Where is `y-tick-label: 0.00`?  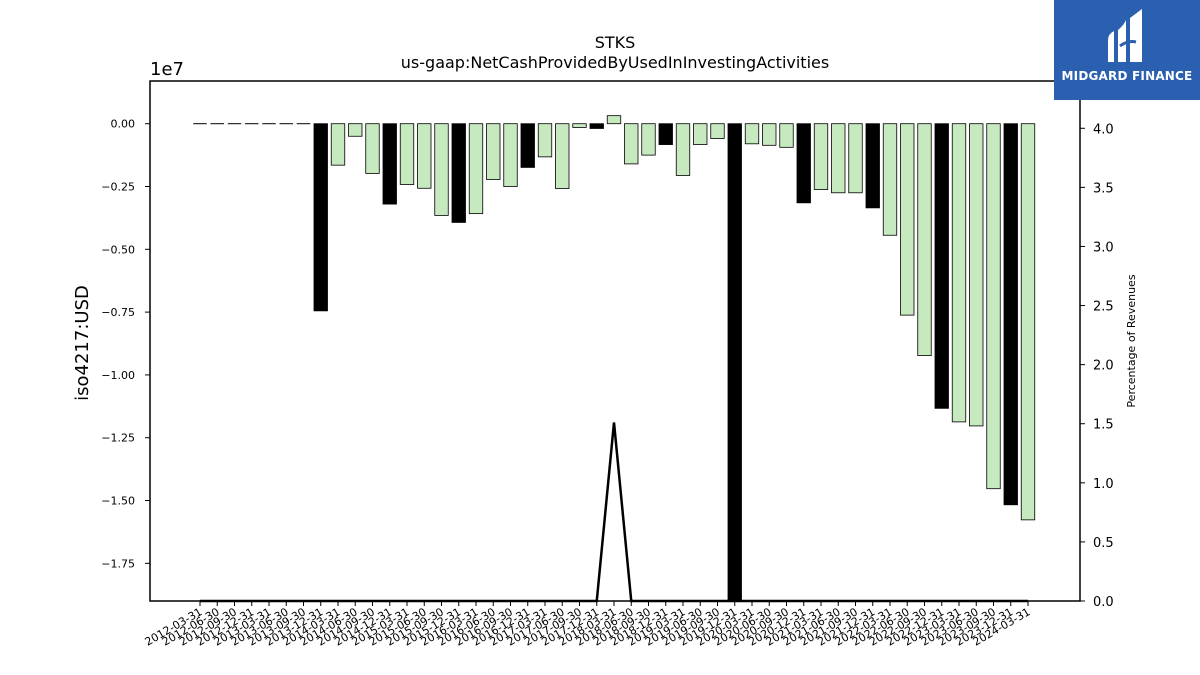
y-tick-label: 0.00 is located at coordinates (123, 124).